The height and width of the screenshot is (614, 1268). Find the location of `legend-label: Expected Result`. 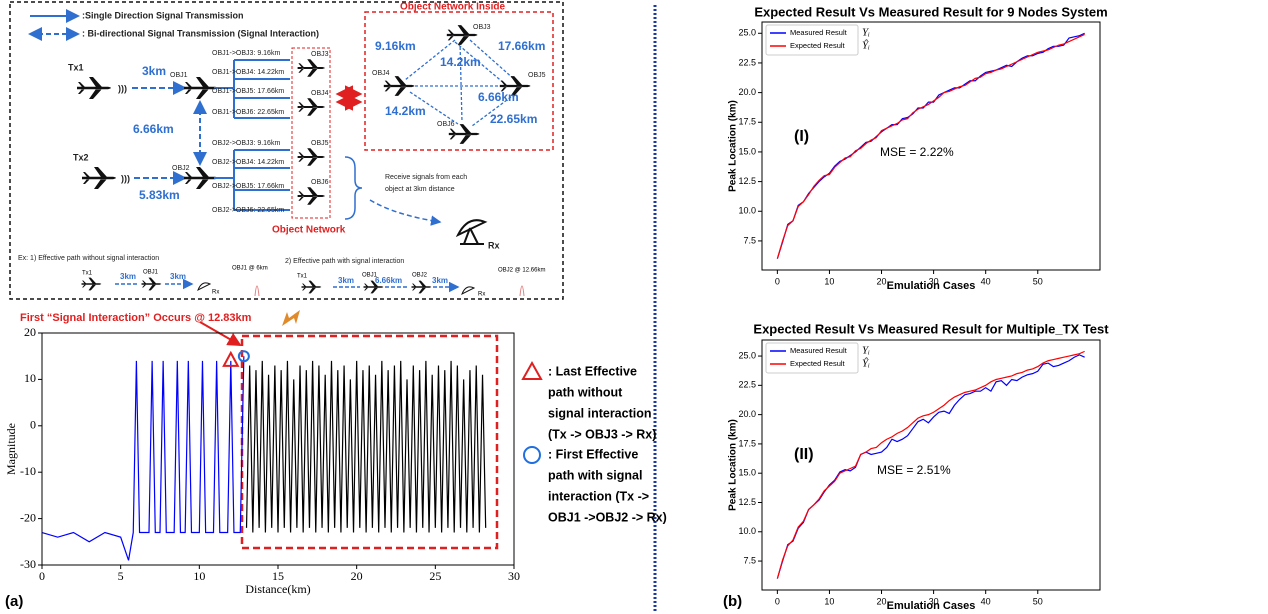

legend-label: Expected Result is located at coordinates (818, 45).